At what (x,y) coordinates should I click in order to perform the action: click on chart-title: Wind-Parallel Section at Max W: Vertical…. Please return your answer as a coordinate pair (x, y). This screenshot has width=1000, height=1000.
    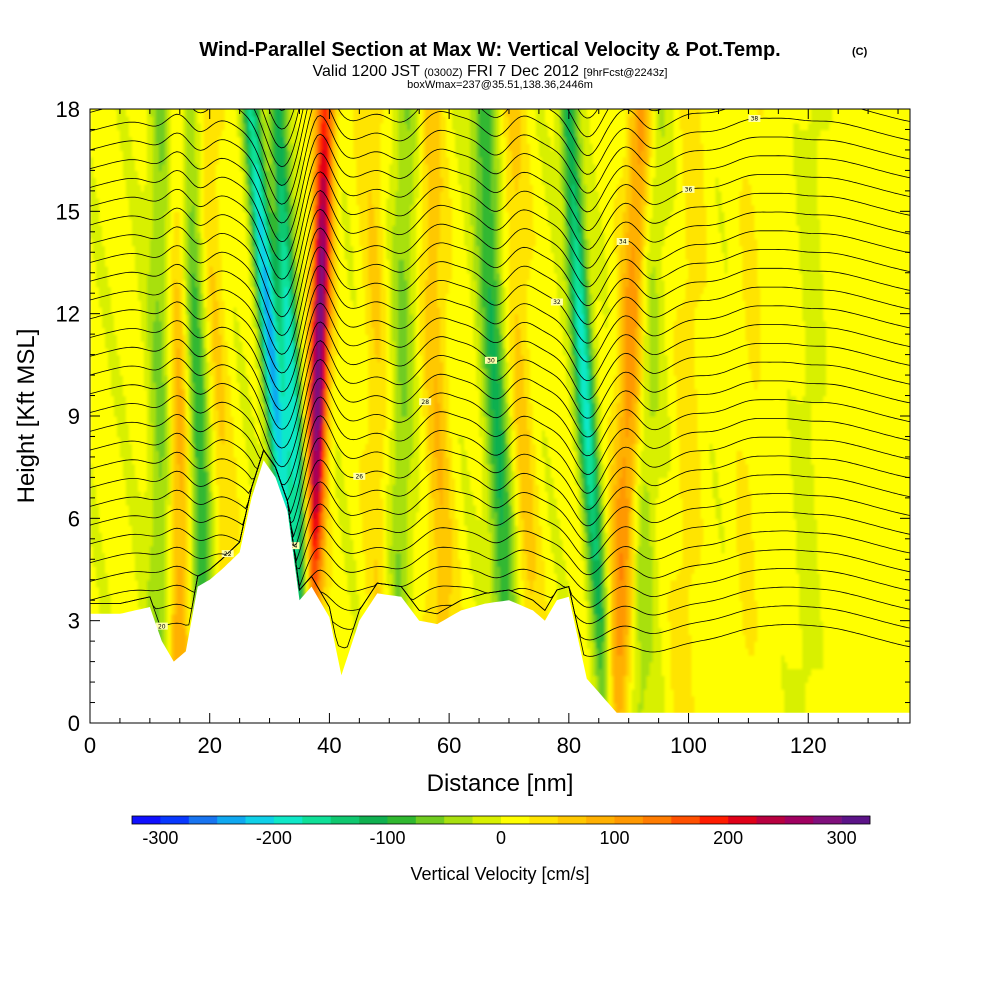
    Looking at the image, I should click on (489, 50).